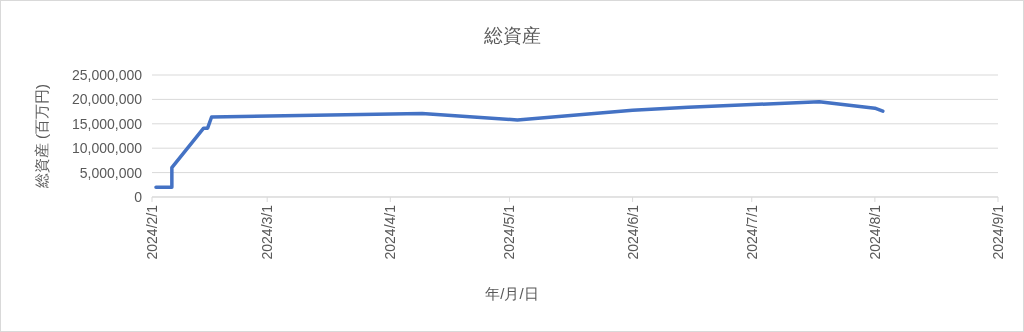 This screenshot has width=1024, height=332. I want to click on y-tick-label: 0, so click(138, 197).